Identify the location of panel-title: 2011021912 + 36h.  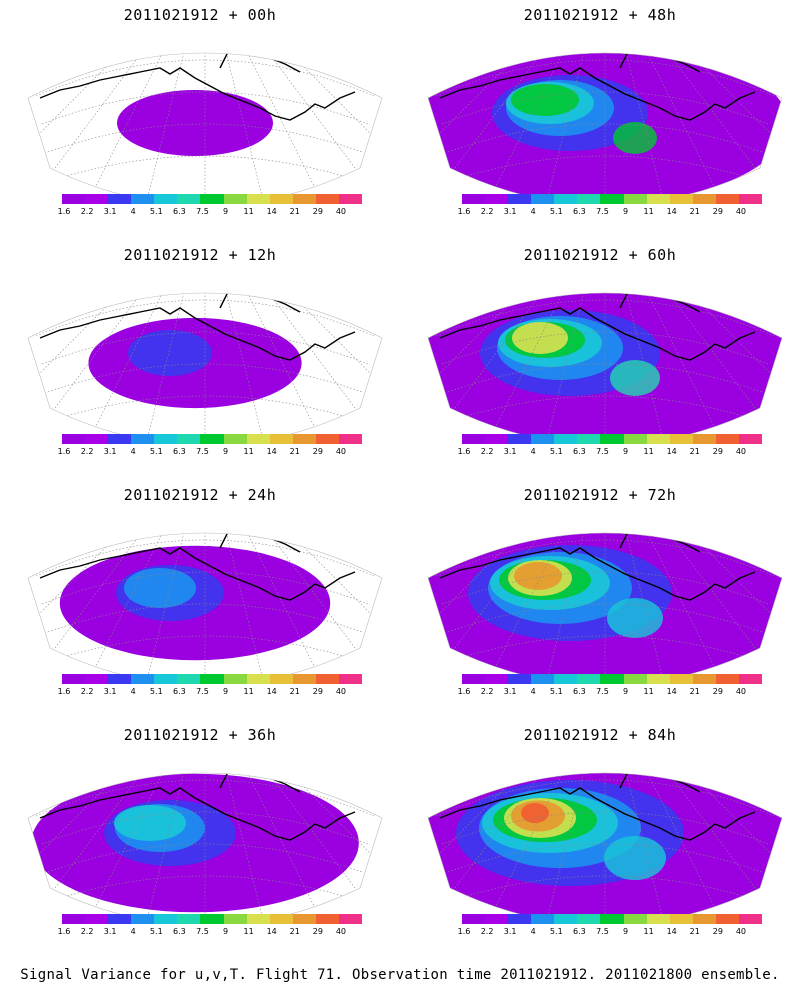
(200, 735).